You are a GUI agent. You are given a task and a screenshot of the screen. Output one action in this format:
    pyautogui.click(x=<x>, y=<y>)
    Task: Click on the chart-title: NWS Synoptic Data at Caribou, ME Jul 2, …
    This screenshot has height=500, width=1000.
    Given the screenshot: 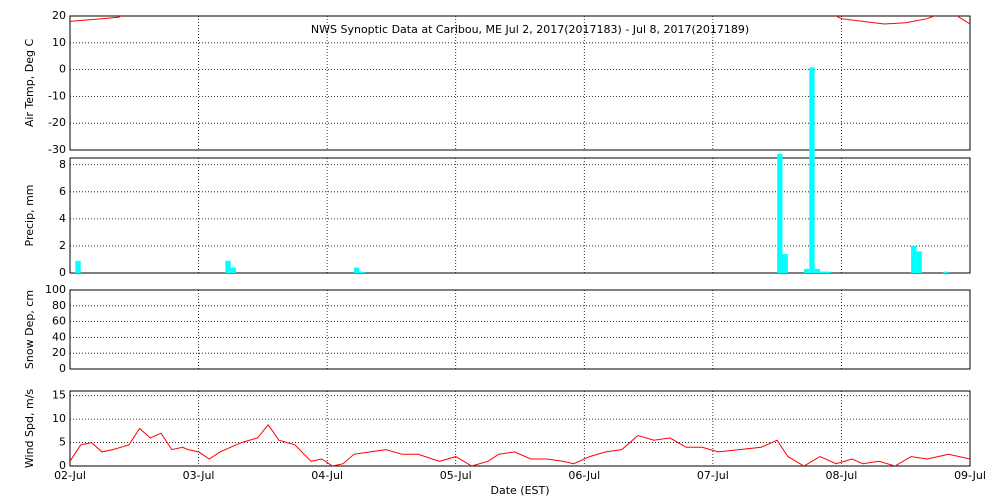 What is the action you would take?
    pyautogui.click(x=530, y=29)
    